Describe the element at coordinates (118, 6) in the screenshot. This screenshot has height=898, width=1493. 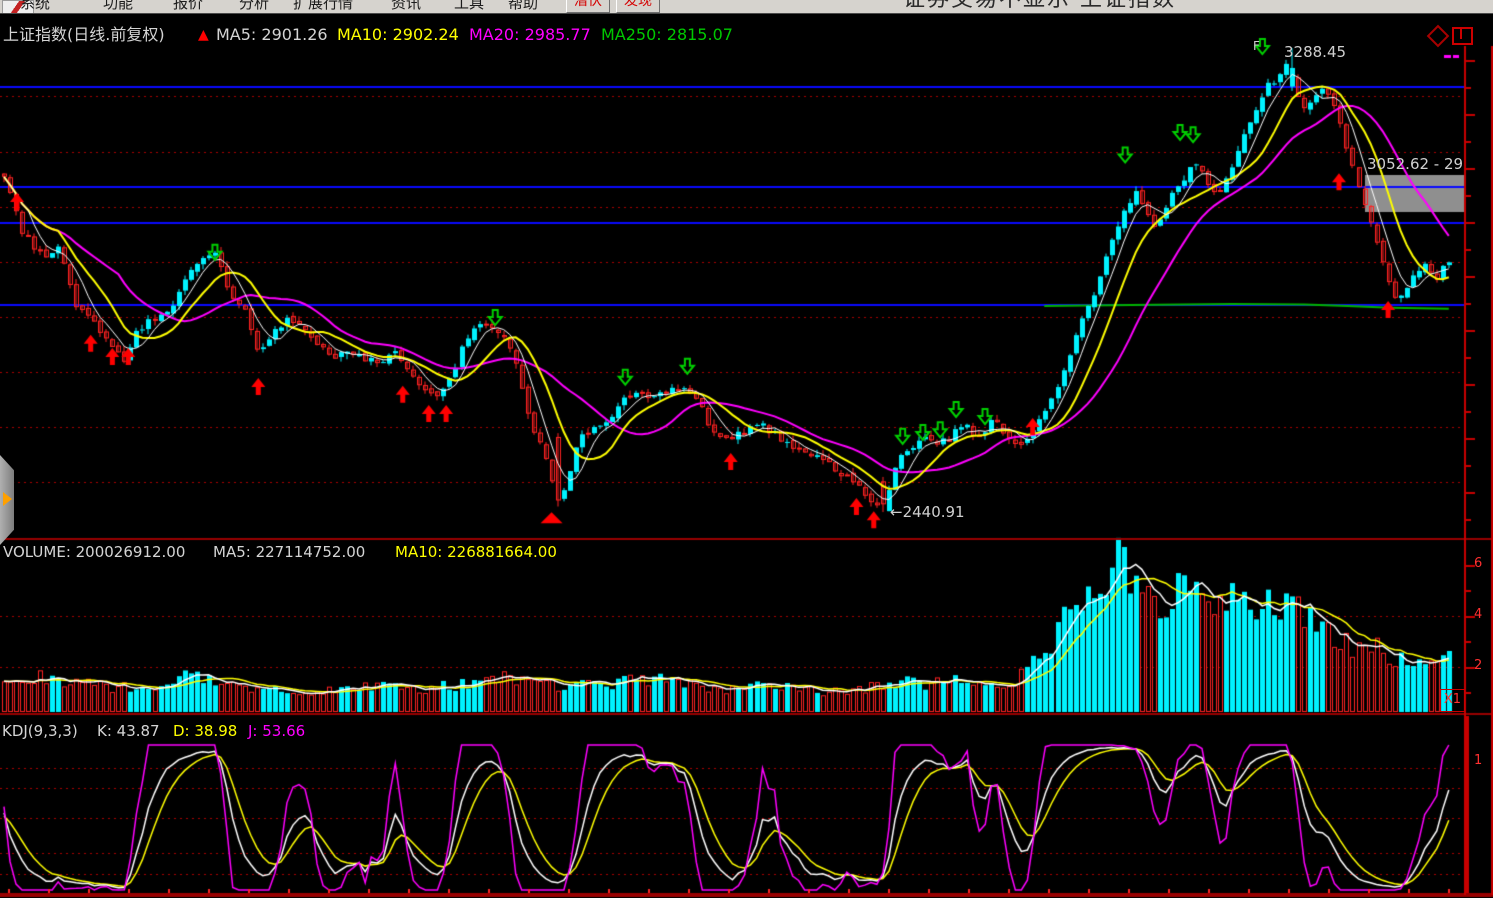
I see `menu-item-function: 功能` at that location.